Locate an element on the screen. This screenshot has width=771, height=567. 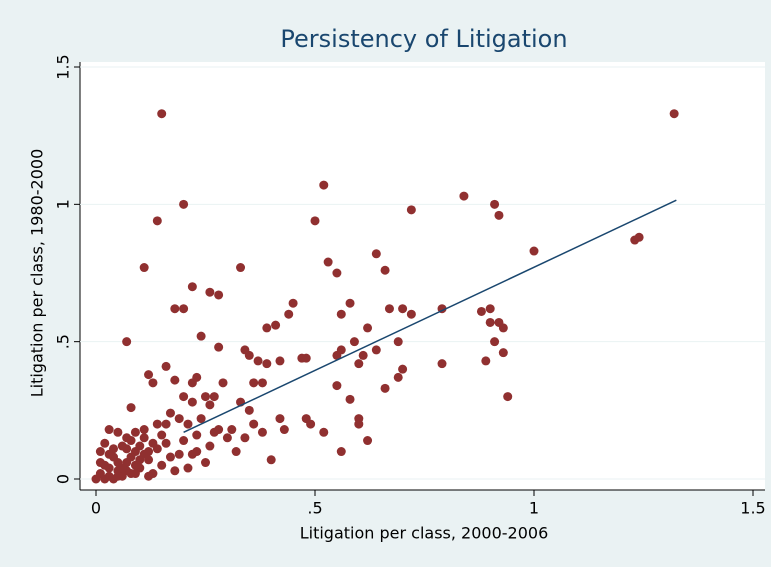
x-tick-label: 1 is located at coordinates (534, 508).